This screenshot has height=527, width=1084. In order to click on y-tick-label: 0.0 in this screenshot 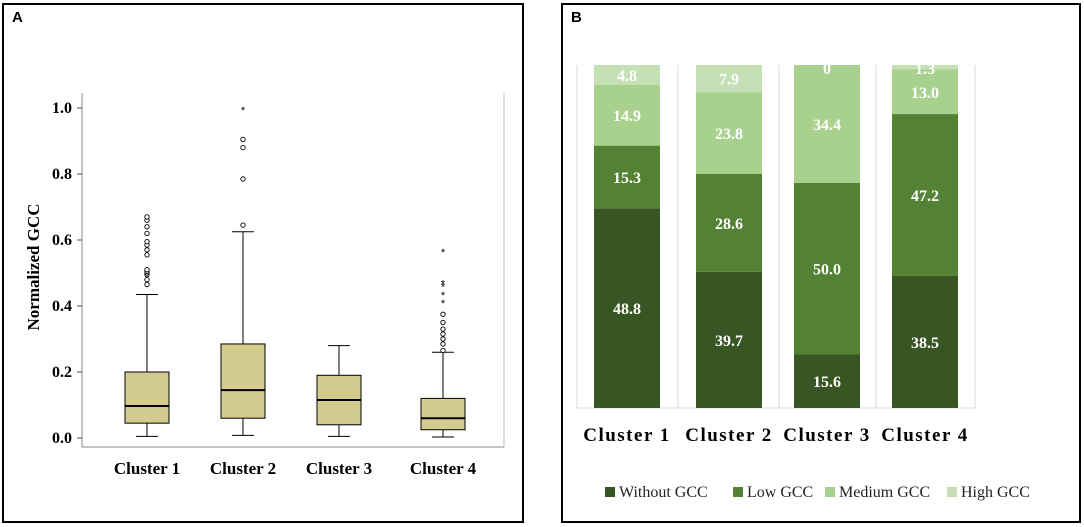, I will do `click(62, 438)`.